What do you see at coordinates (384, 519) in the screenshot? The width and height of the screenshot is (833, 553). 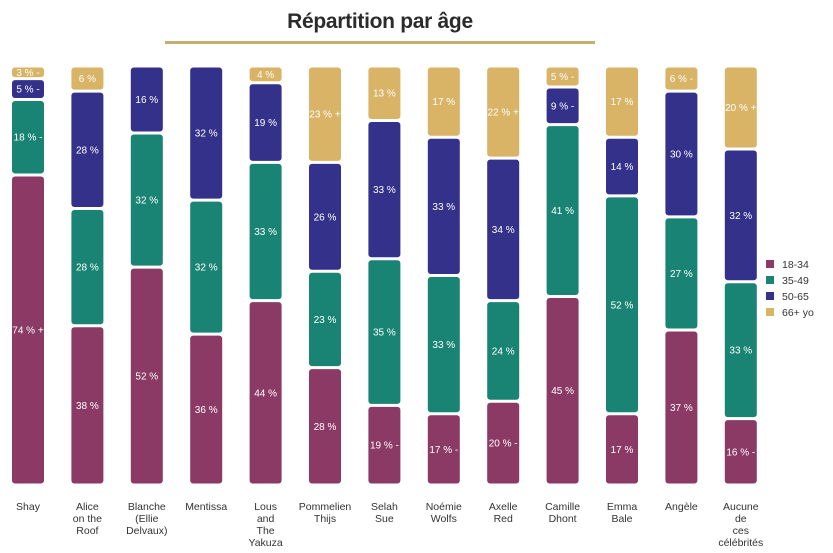 I see `category-label-line: Sue` at bounding box center [384, 519].